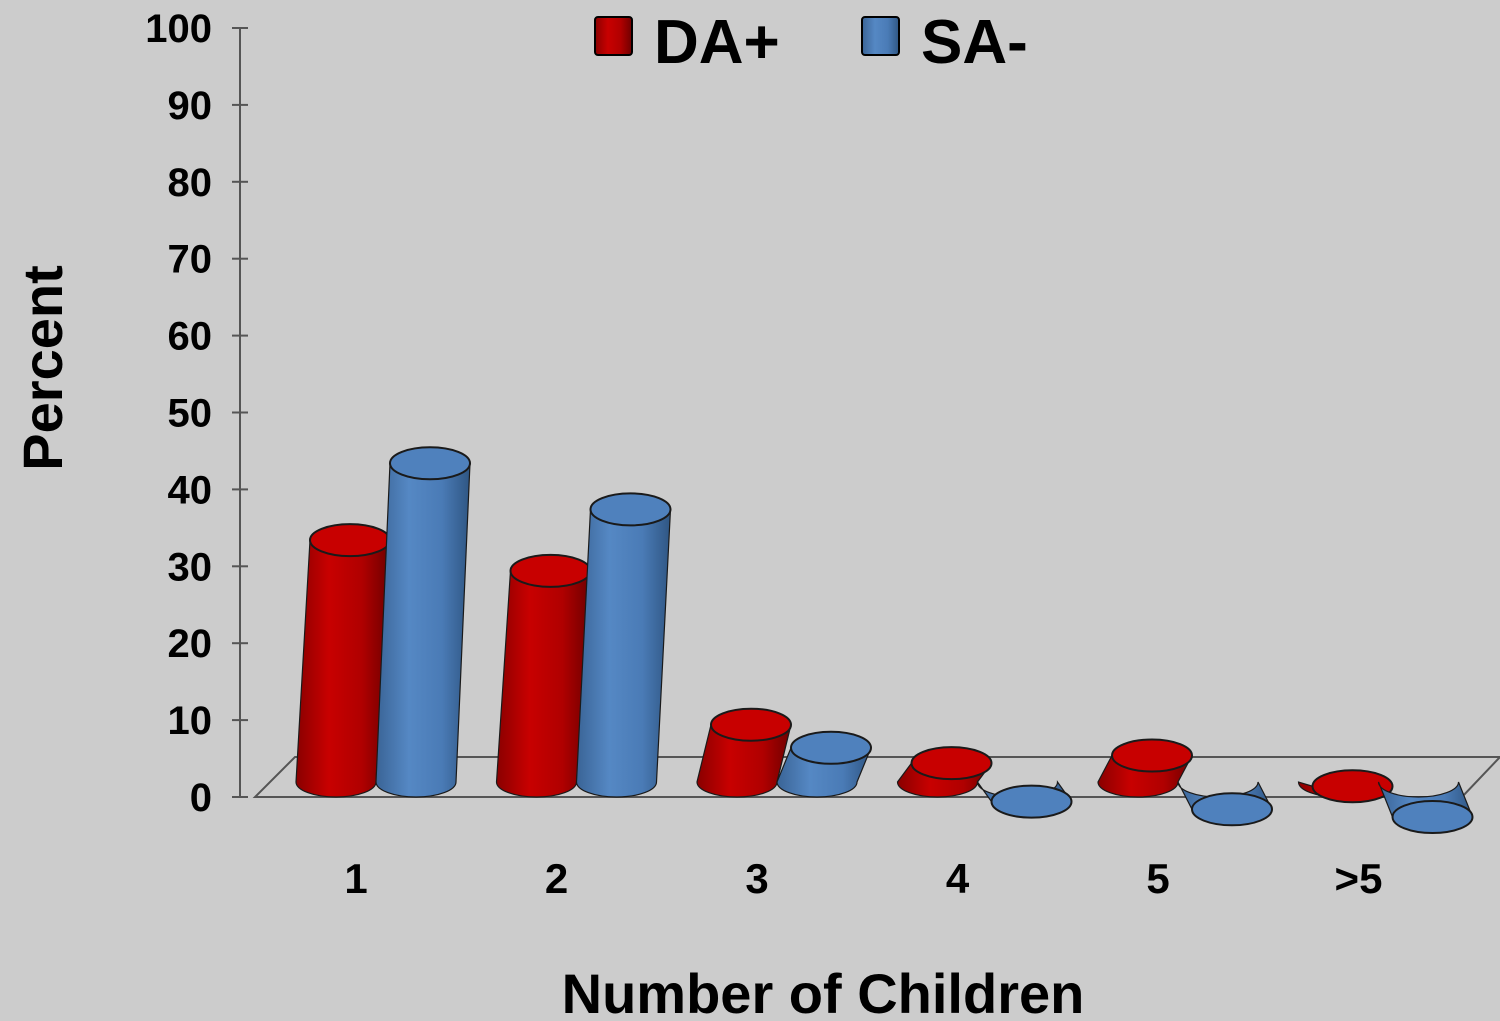 The height and width of the screenshot is (1021, 1500). I want to click on y-tick-label: 70, so click(190, 260).